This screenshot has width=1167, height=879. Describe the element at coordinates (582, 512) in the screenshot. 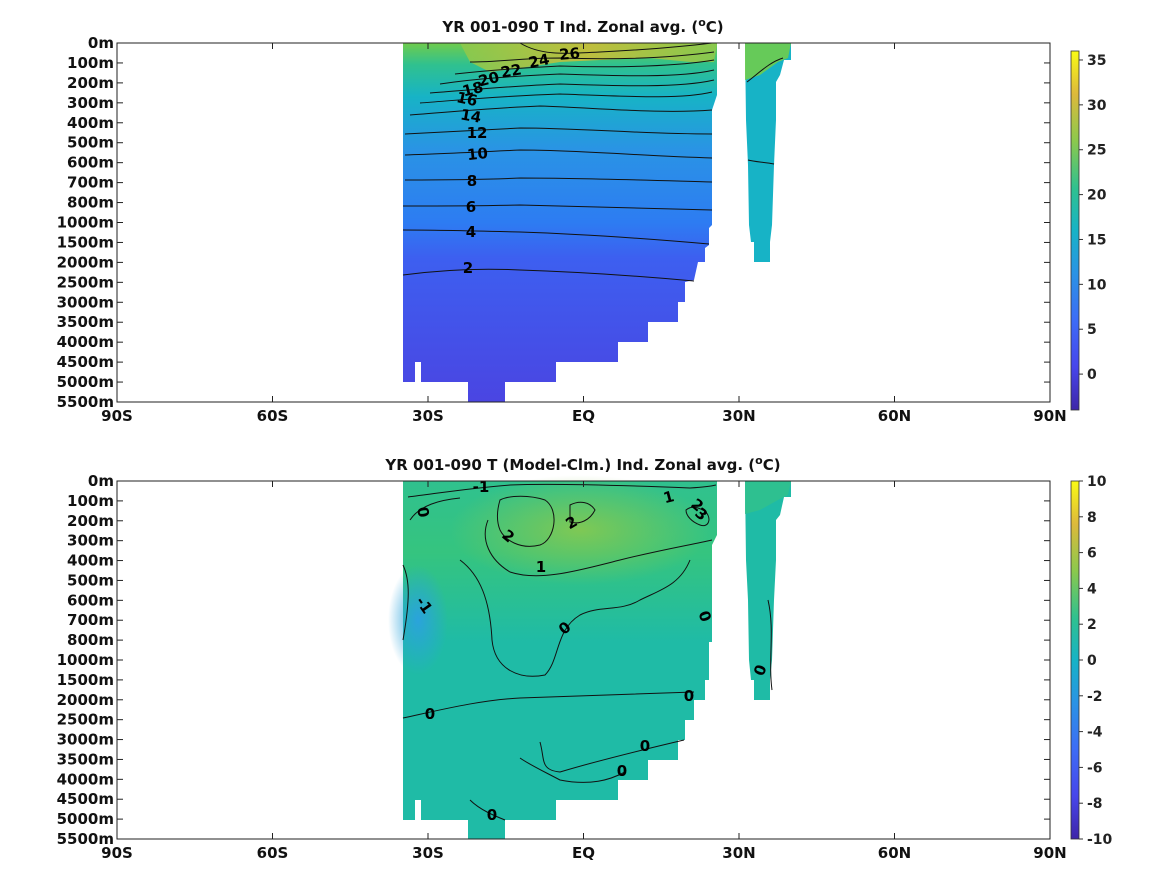

I see `contour-line-2-east` at that location.